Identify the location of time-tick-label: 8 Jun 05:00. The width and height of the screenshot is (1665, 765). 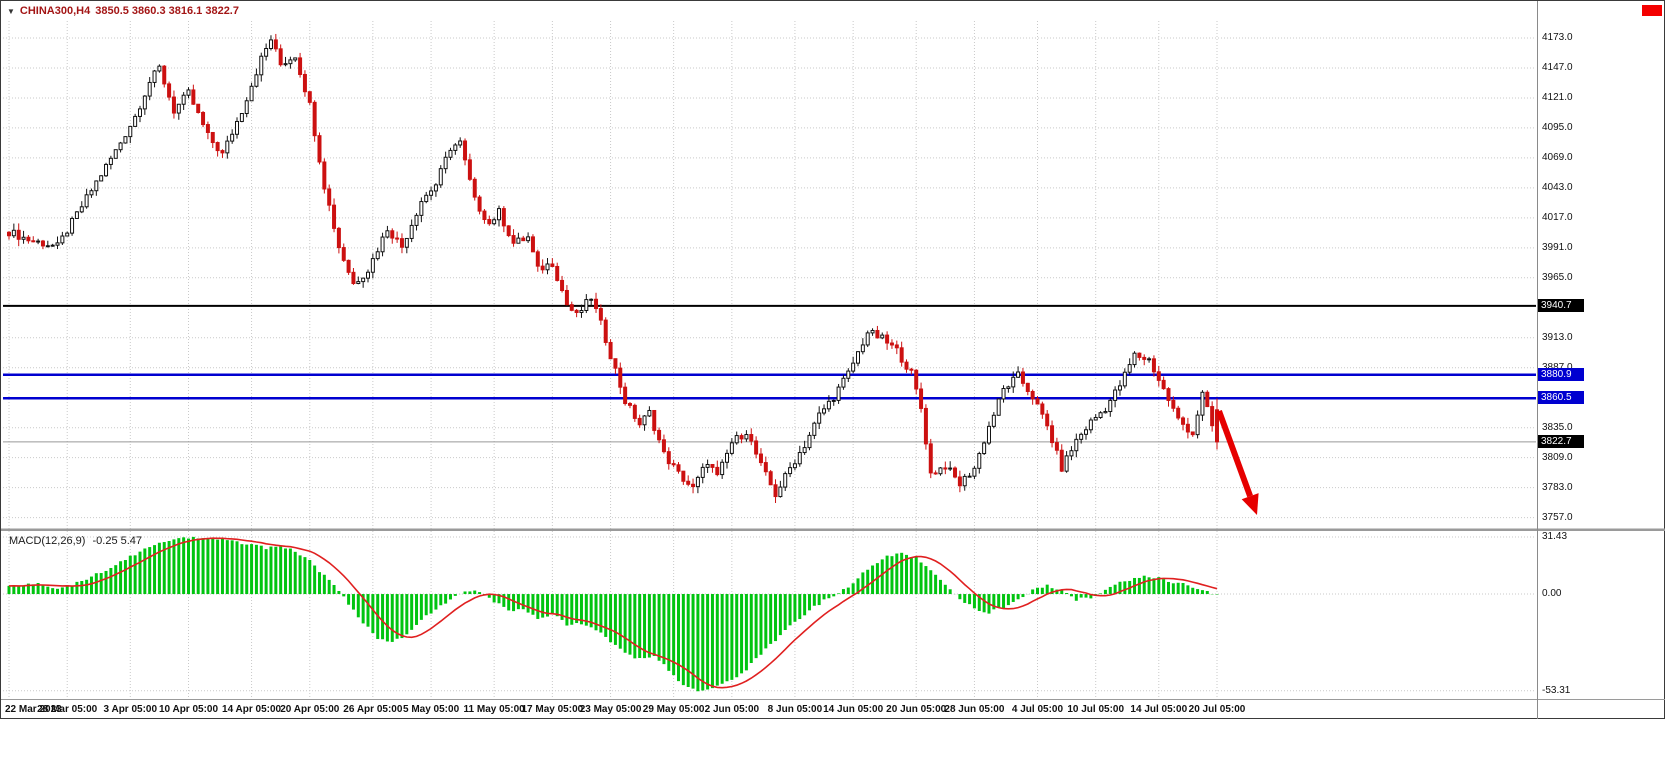
(795, 709).